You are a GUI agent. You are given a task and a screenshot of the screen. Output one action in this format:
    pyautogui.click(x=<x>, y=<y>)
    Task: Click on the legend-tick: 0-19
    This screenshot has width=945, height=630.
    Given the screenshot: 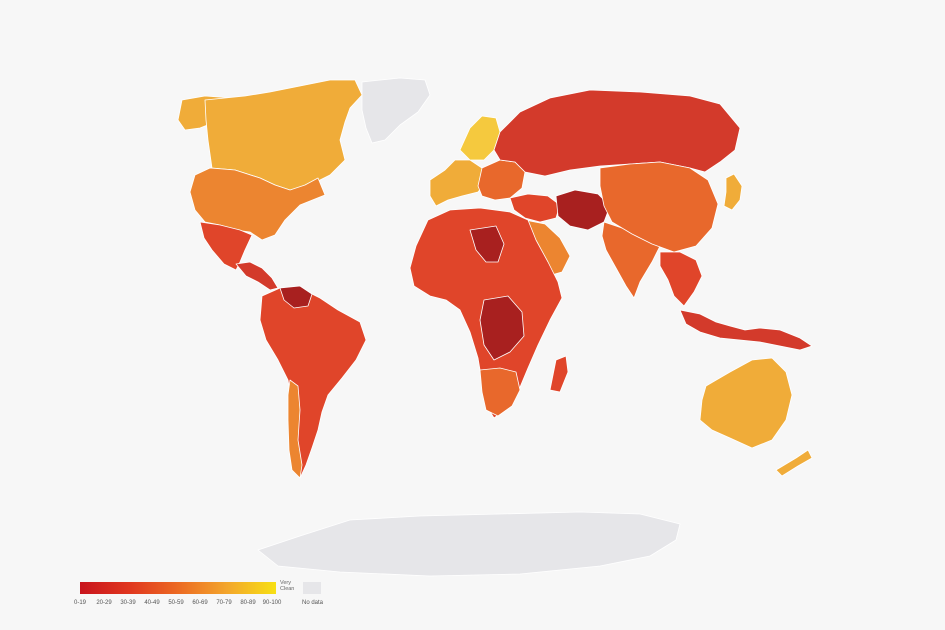 What is the action you would take?
    pyautogui.click(x=80, y=603)
    